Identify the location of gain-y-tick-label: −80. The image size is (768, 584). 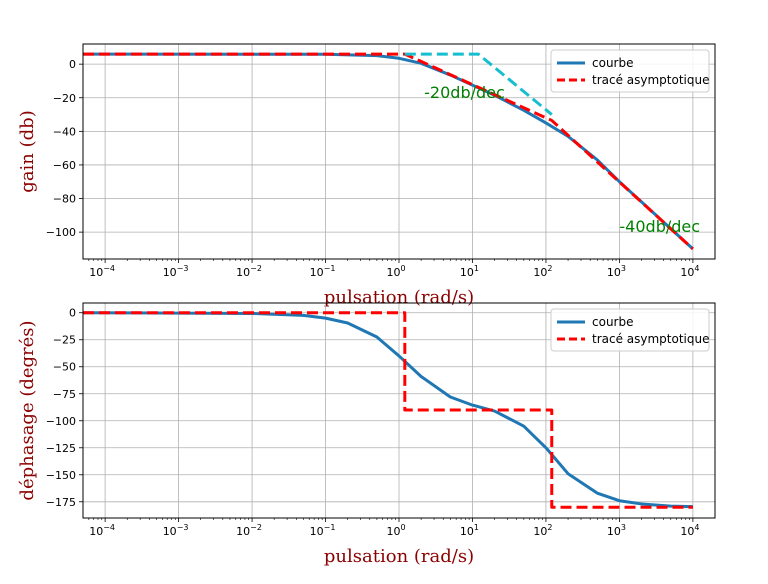
(64, 199).